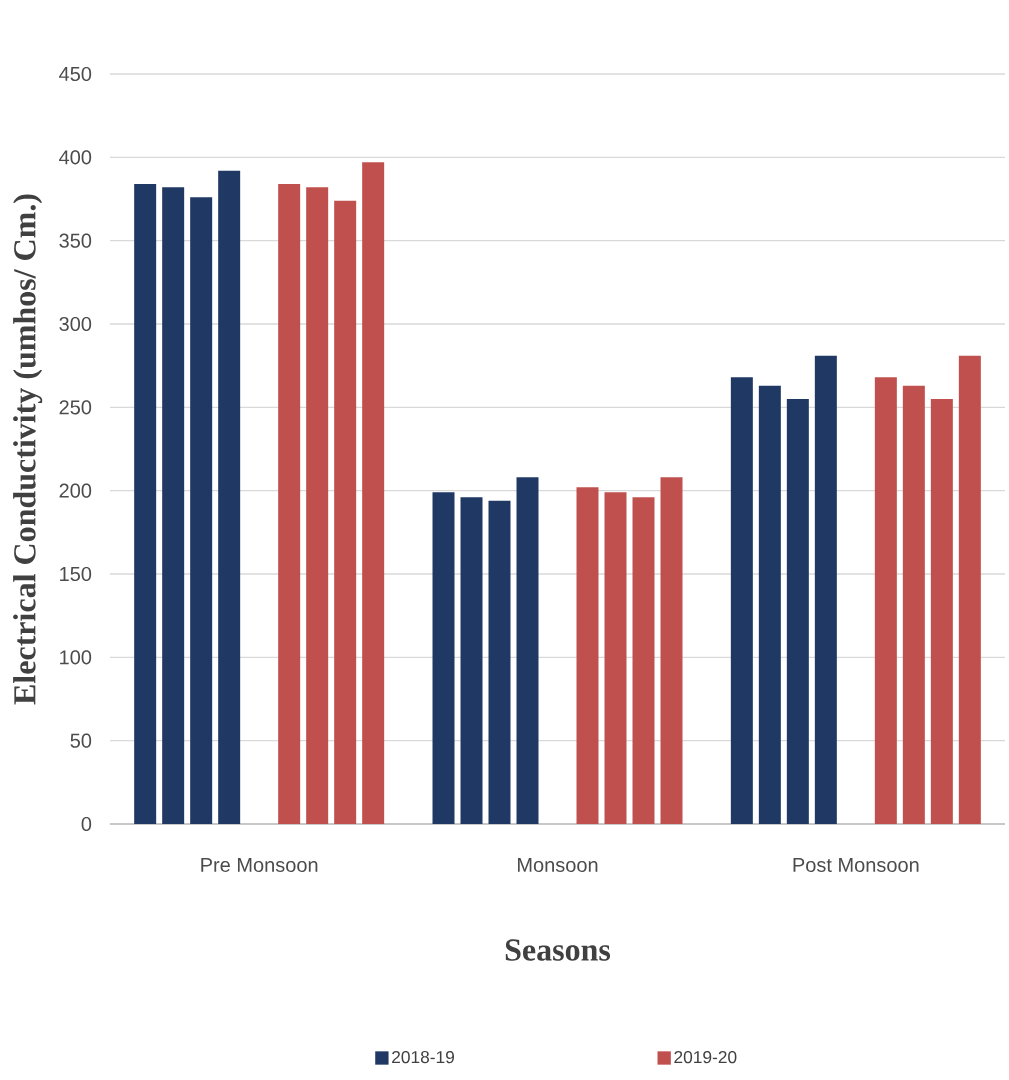 This screenshot has width=1009, height=1080. I want to click on y-tick-label: 150, so click(76, 574).